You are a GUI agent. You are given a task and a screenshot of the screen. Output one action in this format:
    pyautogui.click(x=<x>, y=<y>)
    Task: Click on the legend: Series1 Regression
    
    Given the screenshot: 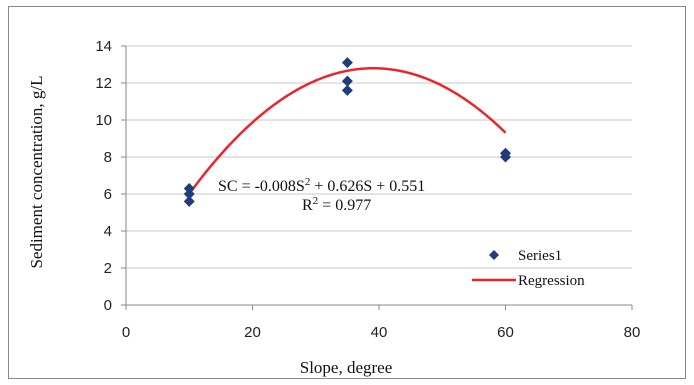 What is the action you would take?
    pyautogui.click(x=528, y=268)
    